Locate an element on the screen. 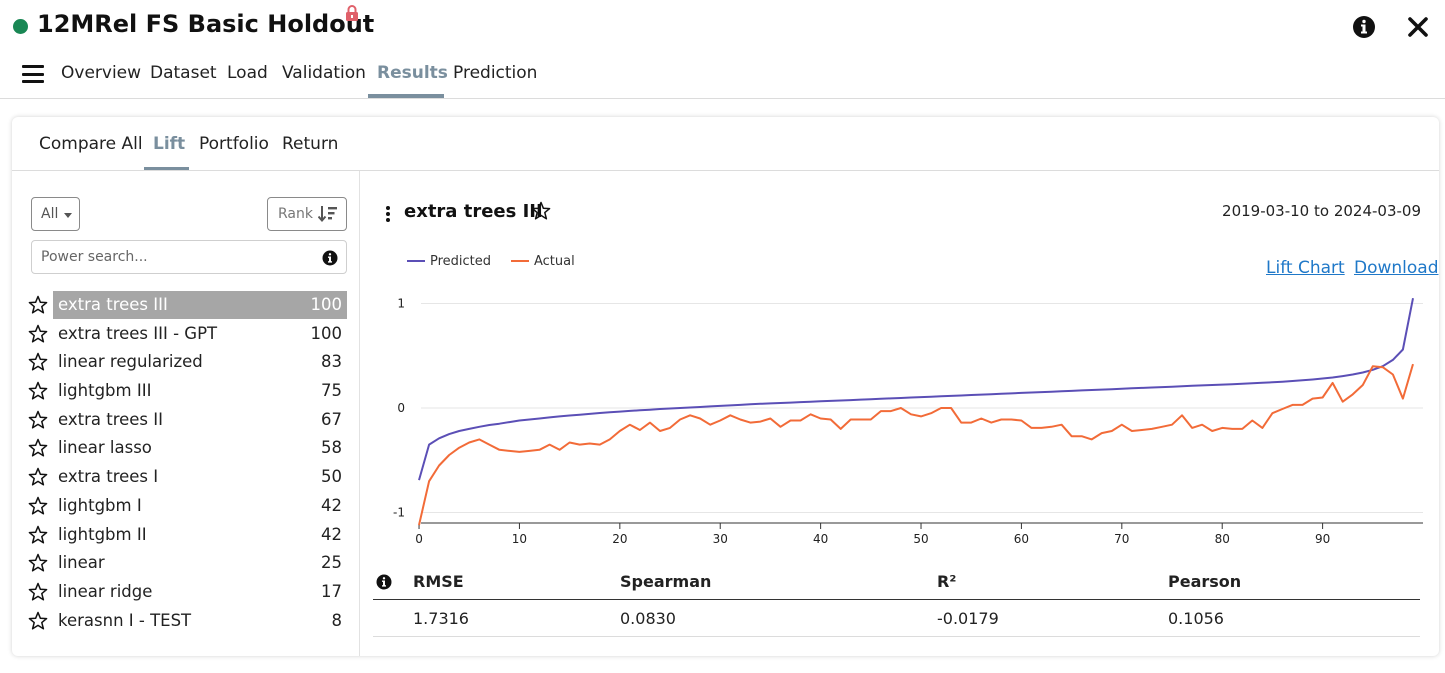 The width and height of the screenshot is (1445, 673). model-item: lightgbm II 42 is located at coordinates (187, 535).